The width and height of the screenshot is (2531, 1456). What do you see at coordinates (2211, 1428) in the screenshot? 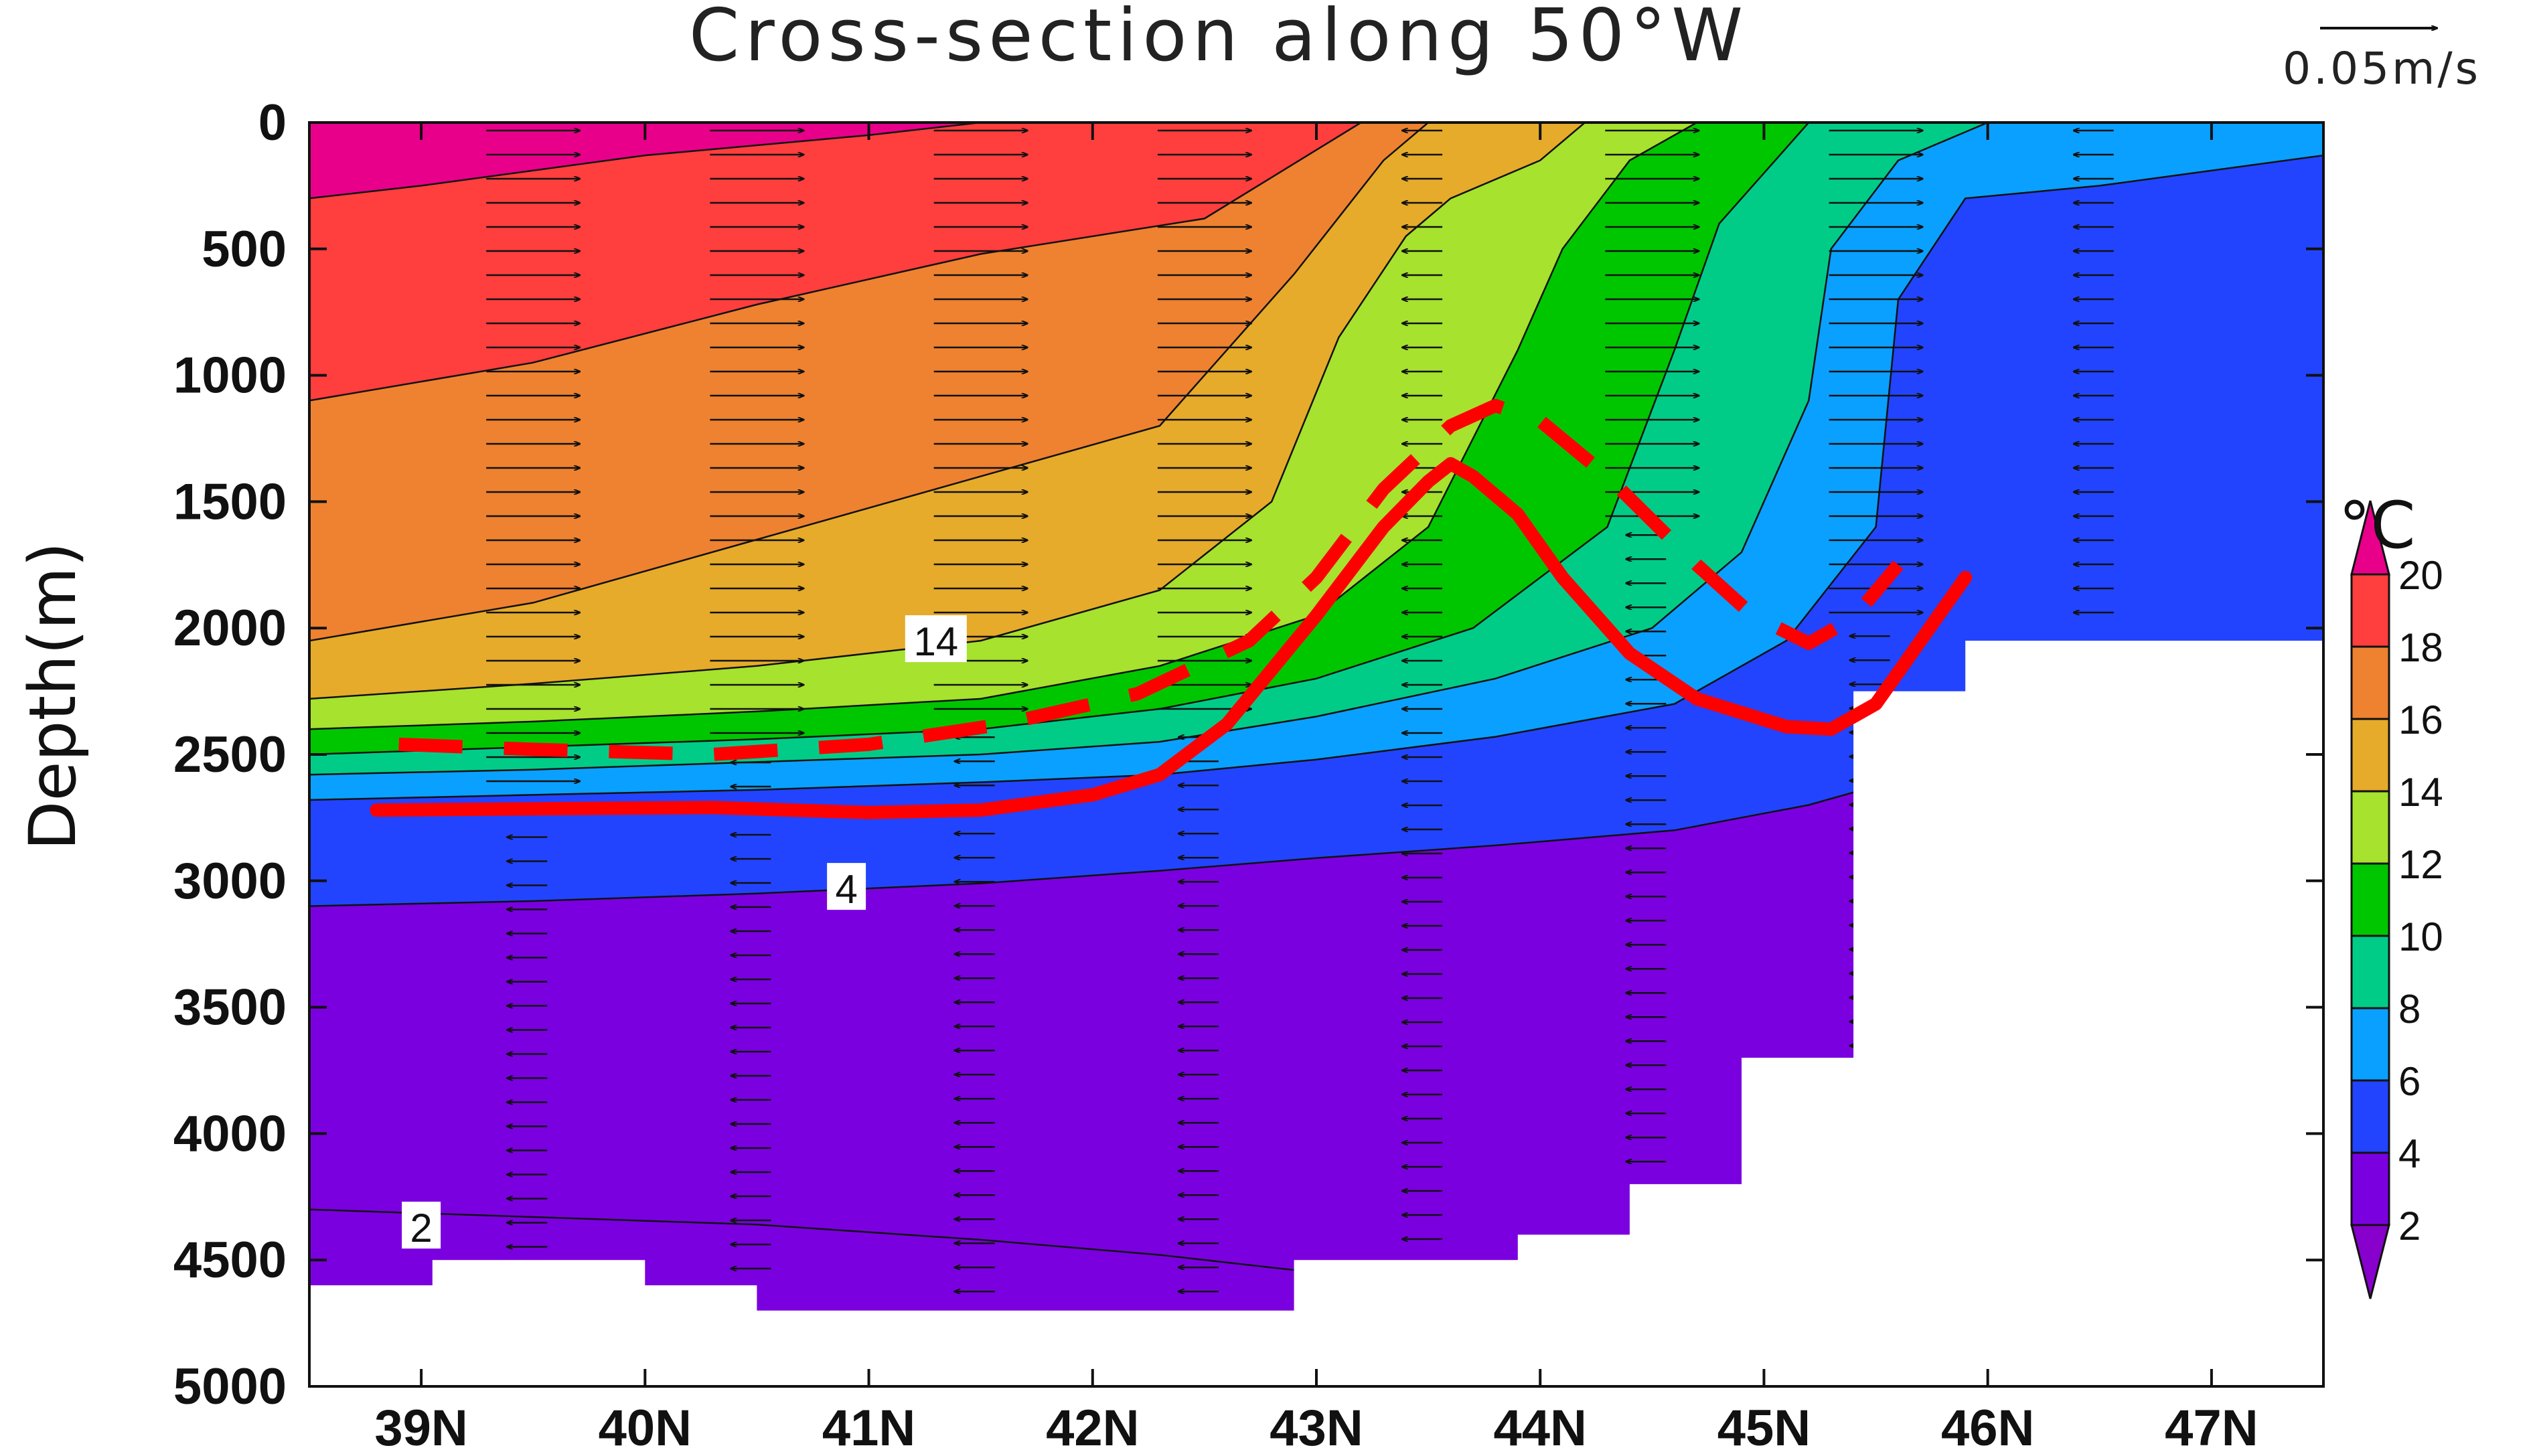
I see `x-tick-label: 47N` at bounding box center [2211, 1428].